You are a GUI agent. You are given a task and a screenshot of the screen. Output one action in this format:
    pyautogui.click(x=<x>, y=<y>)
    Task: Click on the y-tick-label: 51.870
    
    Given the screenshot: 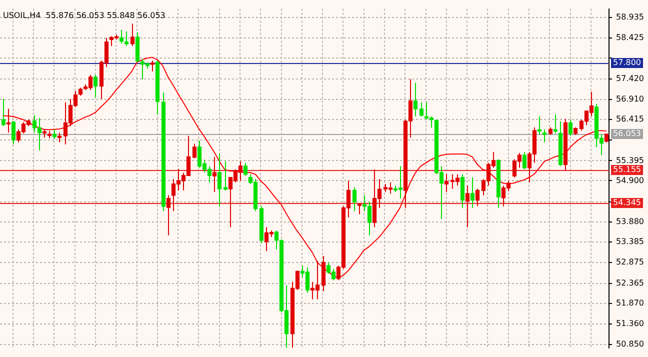 What is the action you would take?
    pyautogui.click(x=630, y=303)
    